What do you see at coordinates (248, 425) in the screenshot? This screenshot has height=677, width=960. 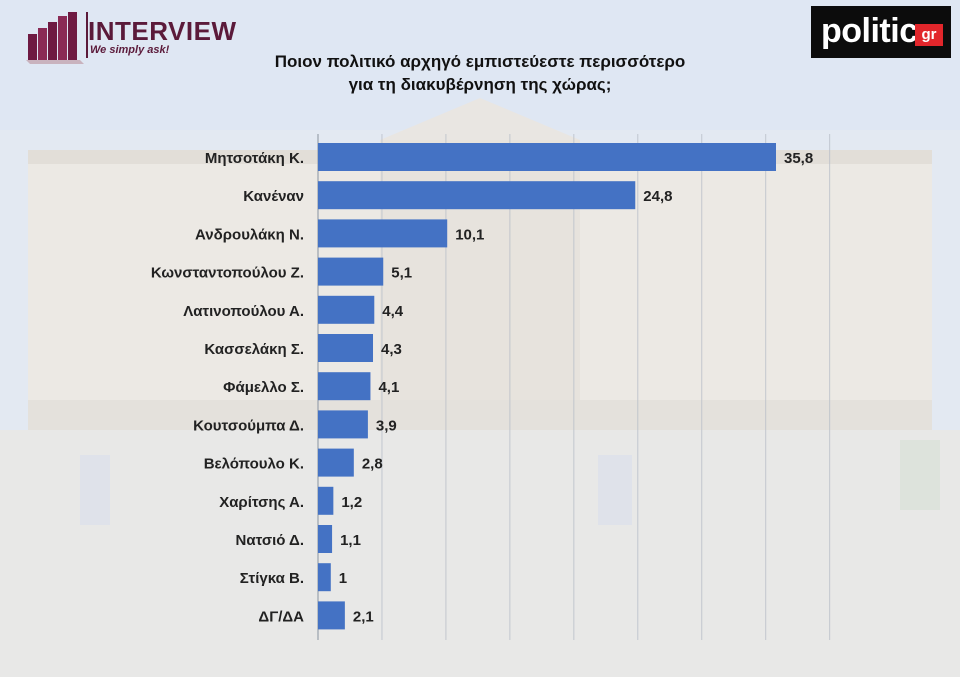 I see `category-label: Κουτσούμπα Δ.` at bounding box center [248, 425].